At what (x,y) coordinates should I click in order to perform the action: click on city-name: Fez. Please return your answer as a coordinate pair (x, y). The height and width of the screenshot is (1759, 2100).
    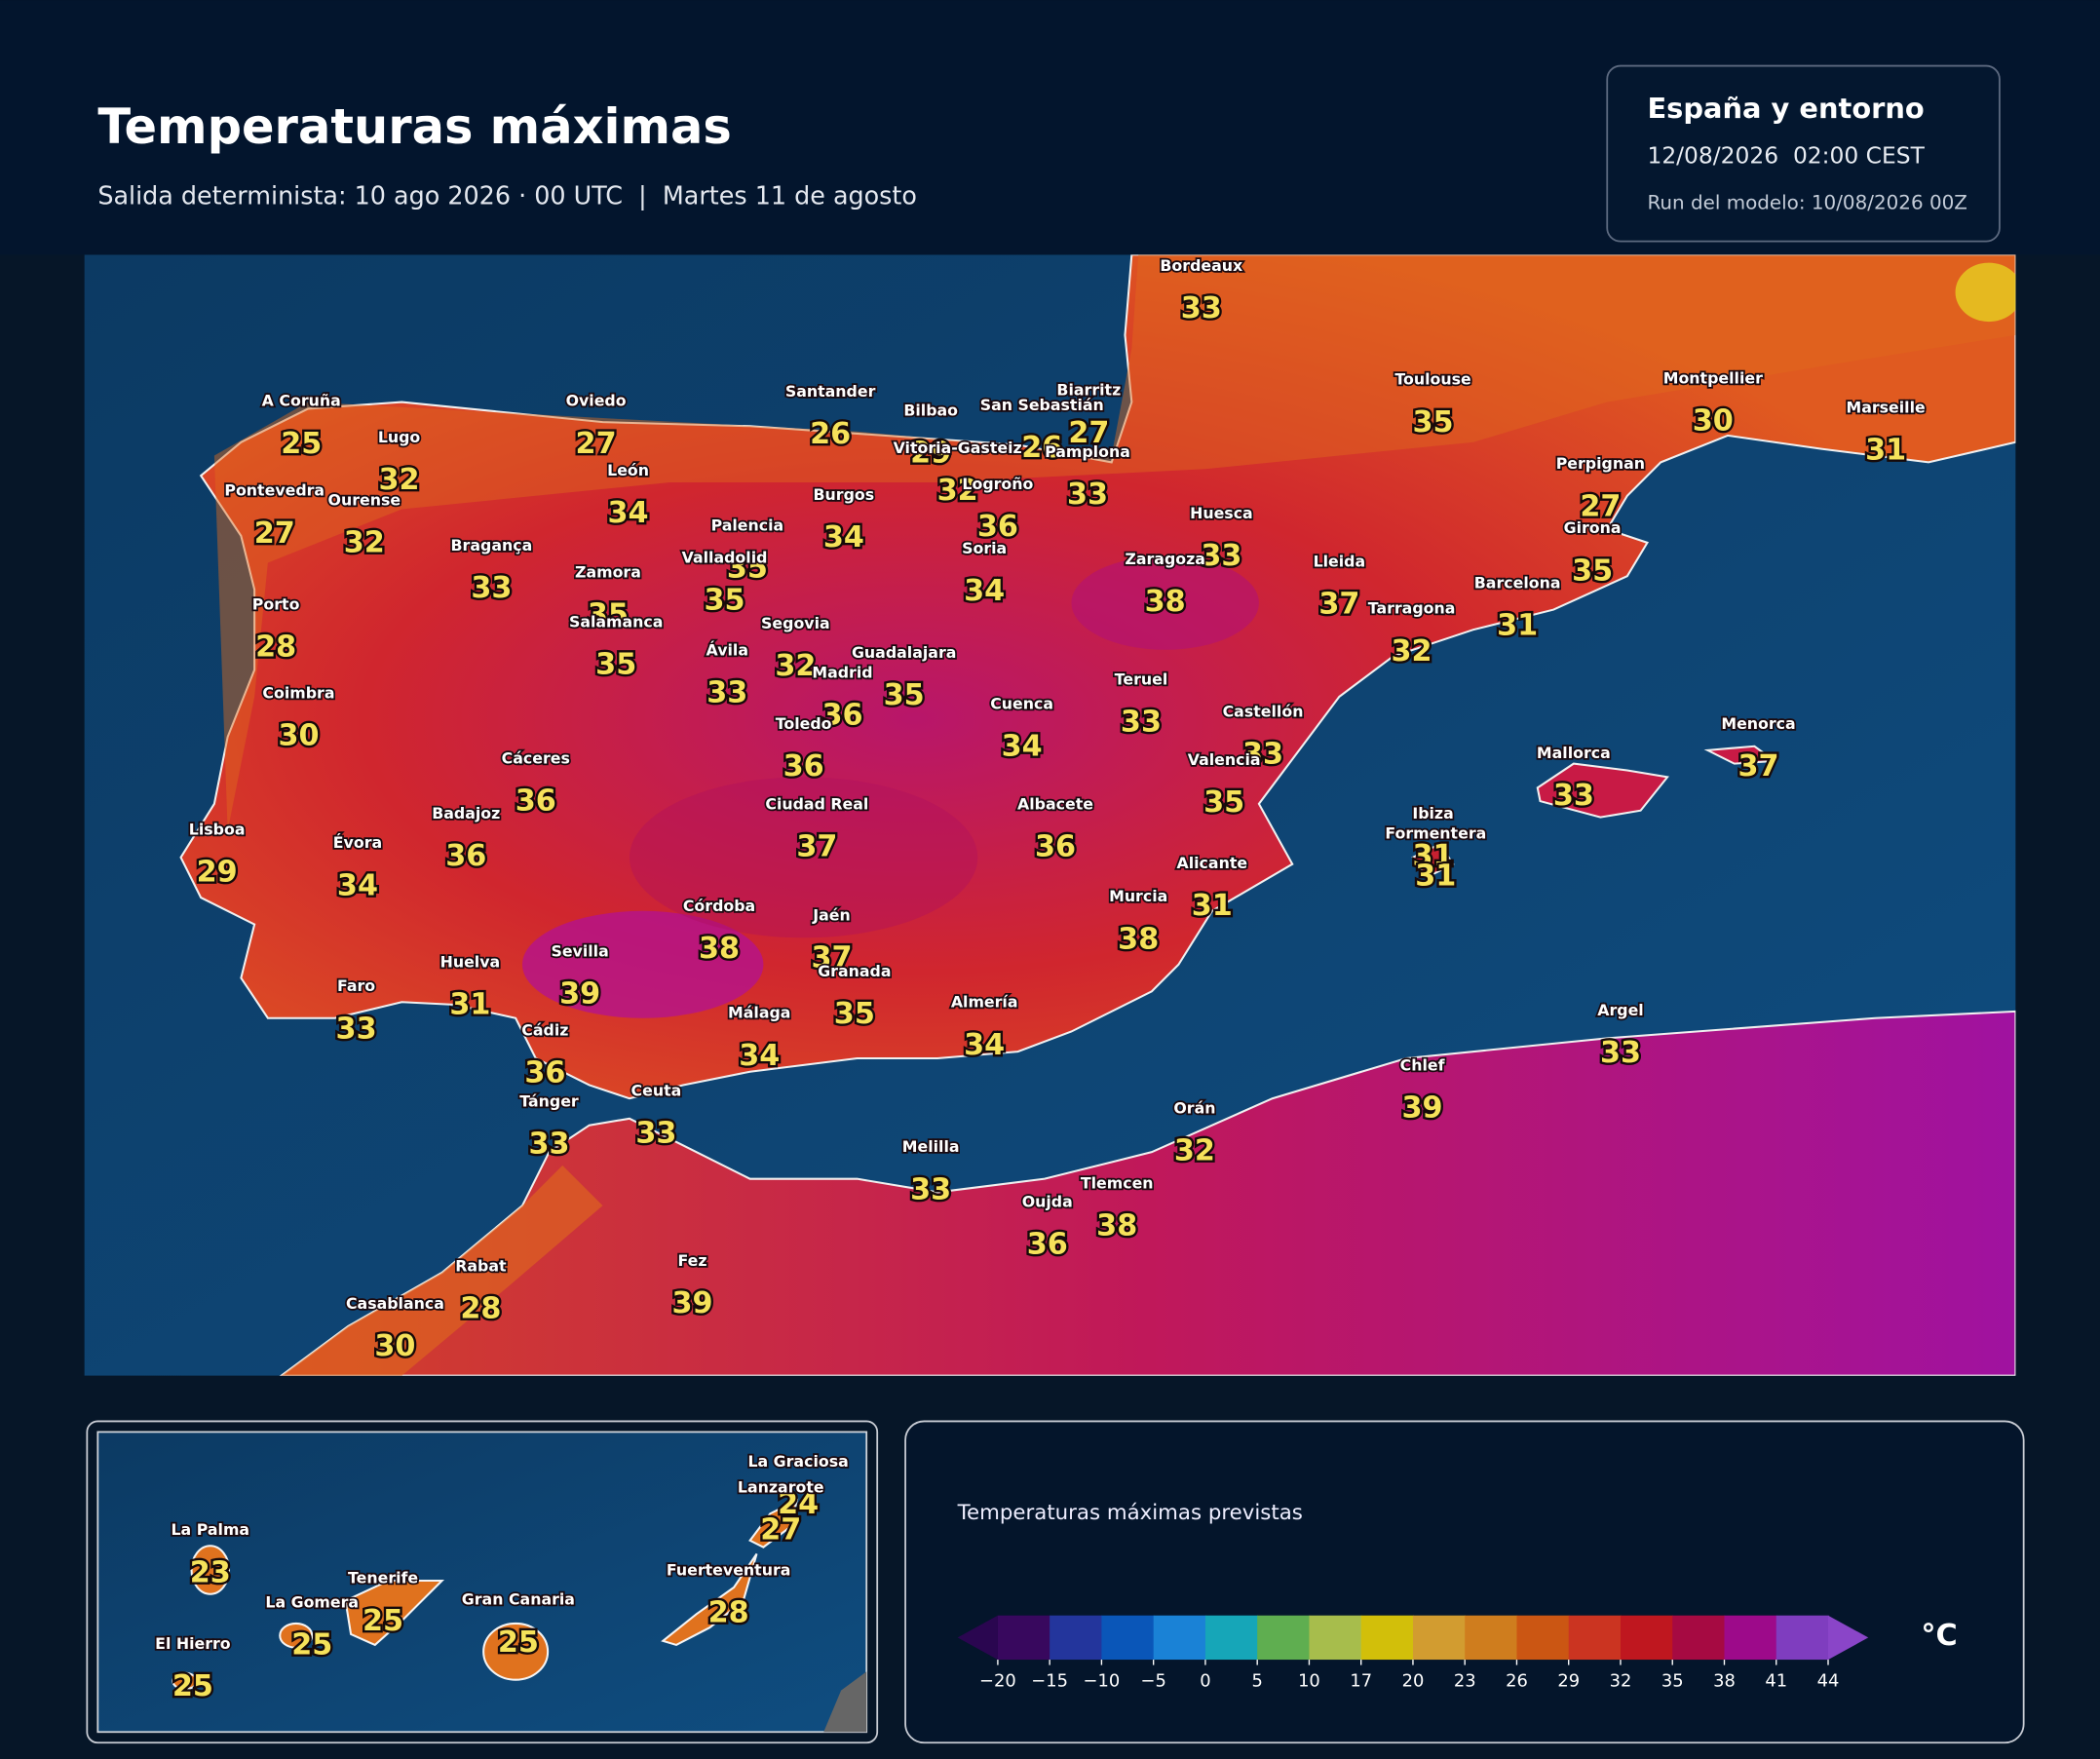
    Looking at the image, I should click on (692, 1260).